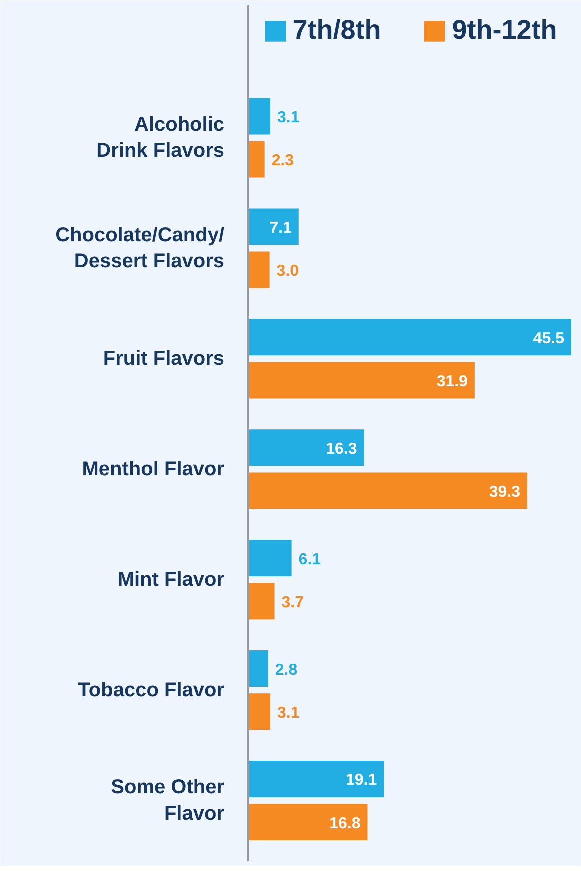 This screenshot has height=871, width=581. Describe the element at coordinates (549, 339) in the screenshot. I see `data-label: 45.5` at that location.